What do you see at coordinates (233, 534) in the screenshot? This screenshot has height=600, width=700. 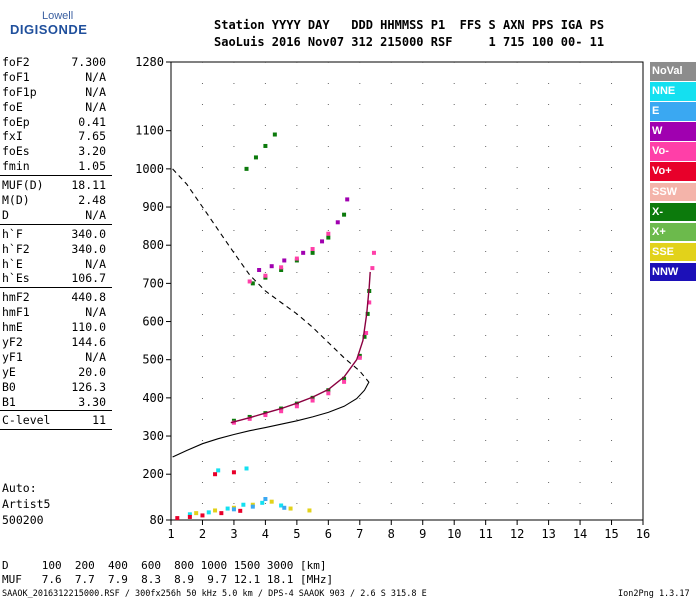 I see `x-tick-label: 3` at bounding box center [233, 534].